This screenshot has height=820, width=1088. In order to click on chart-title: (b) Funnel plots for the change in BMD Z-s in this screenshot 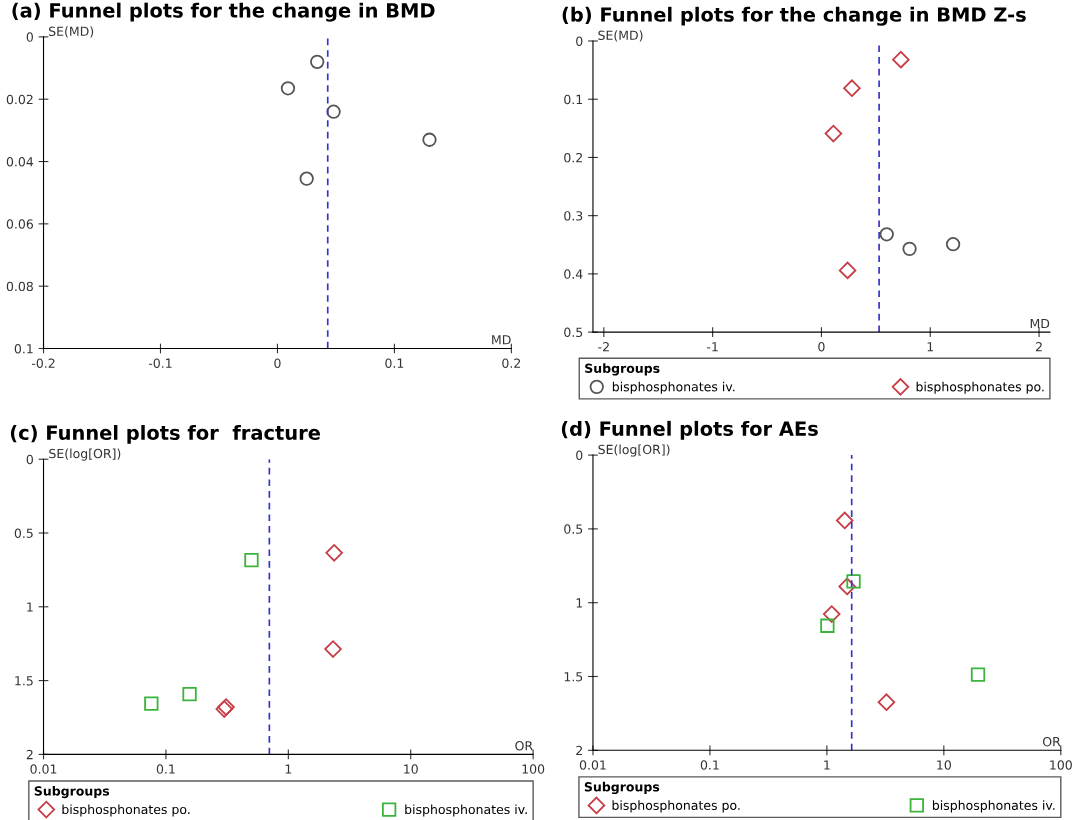, I will do `click(794, 16)`.